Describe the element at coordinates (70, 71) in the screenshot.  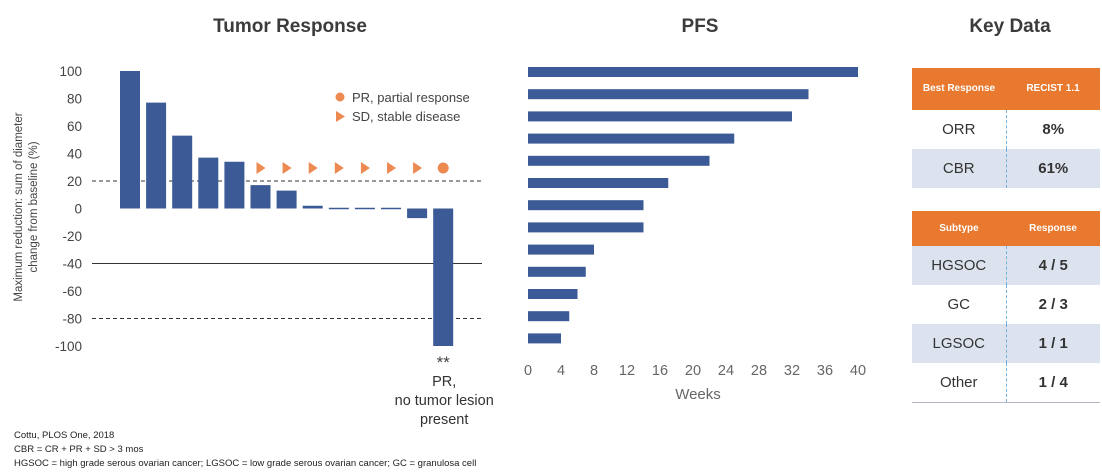
I see `y-tick-label: 100` at that location.